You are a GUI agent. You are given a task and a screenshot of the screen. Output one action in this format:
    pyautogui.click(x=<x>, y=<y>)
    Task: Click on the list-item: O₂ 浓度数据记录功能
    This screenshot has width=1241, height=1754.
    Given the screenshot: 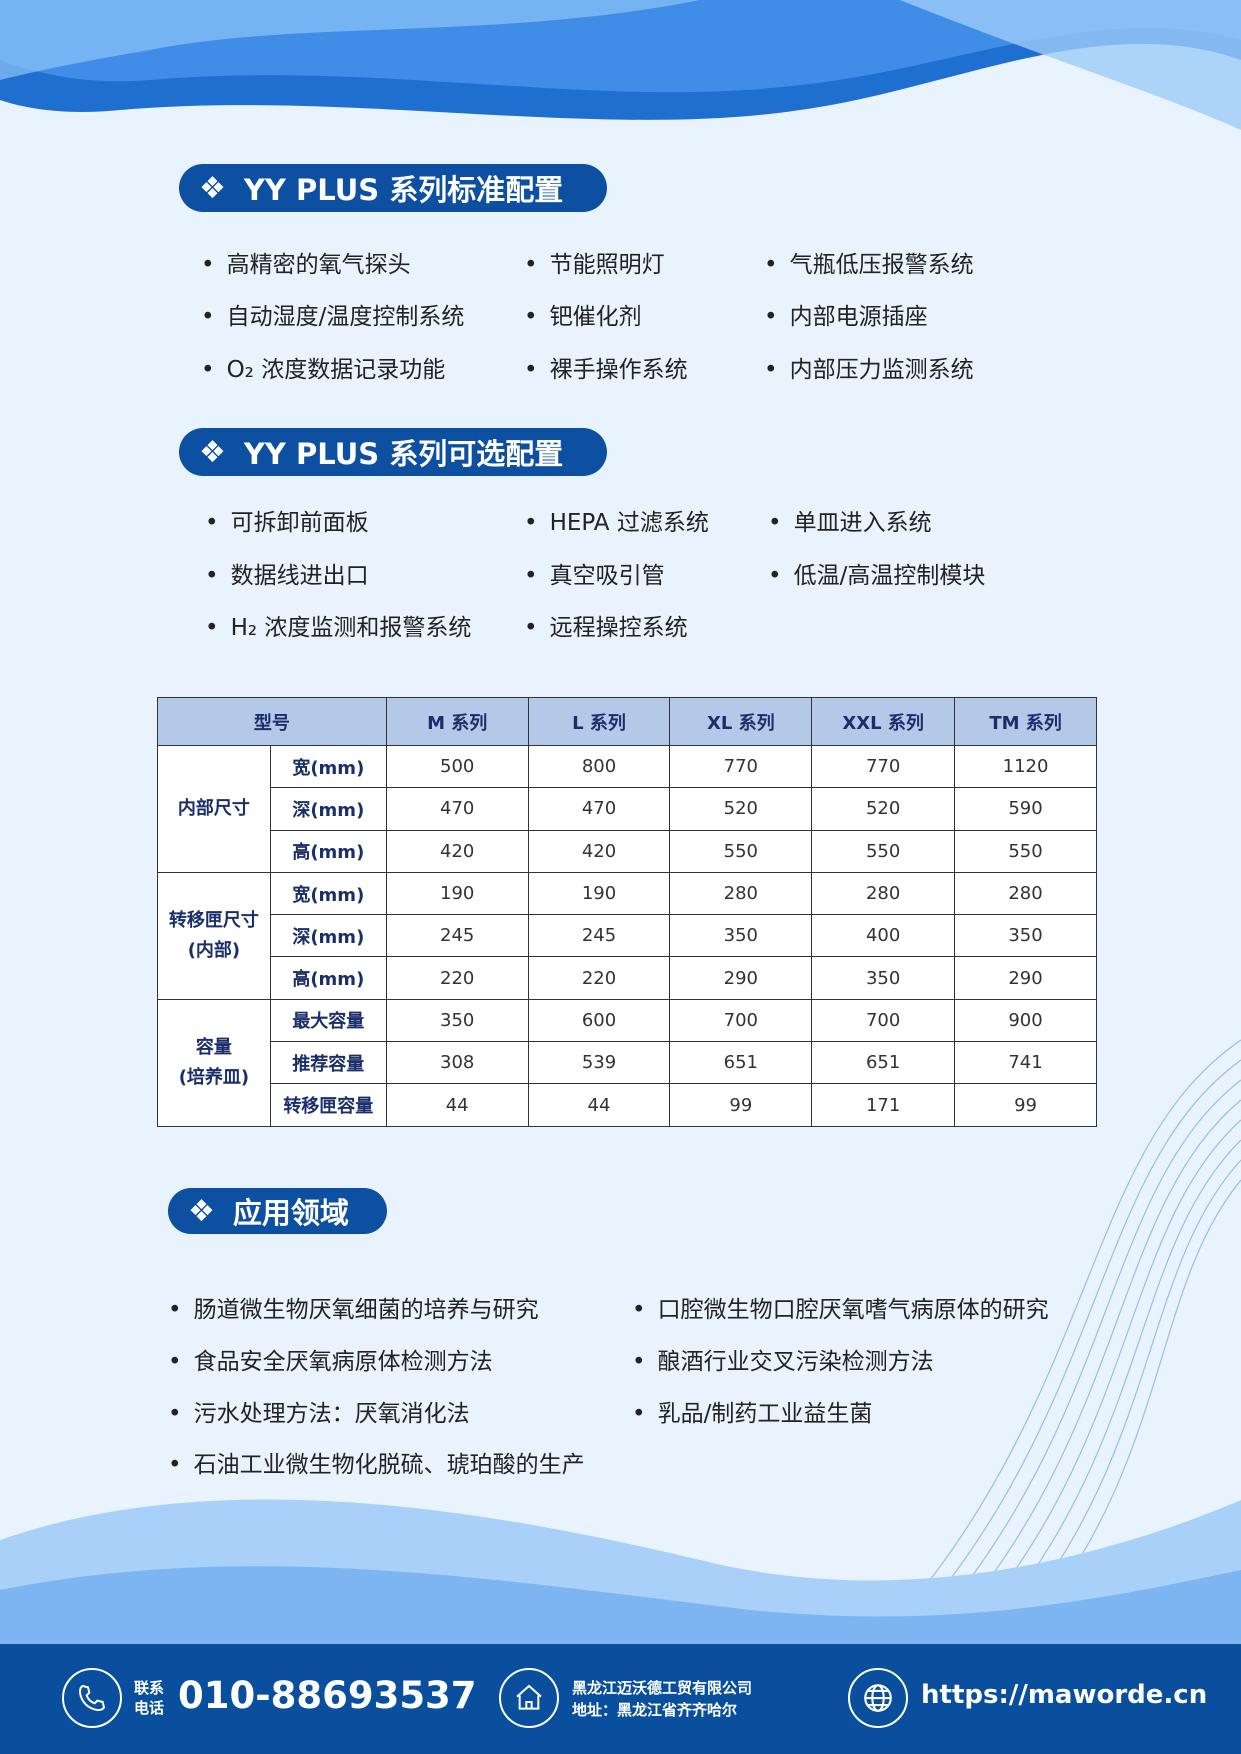 What is the action you would take?
    pyautogui.click(x=323, y=367)
    